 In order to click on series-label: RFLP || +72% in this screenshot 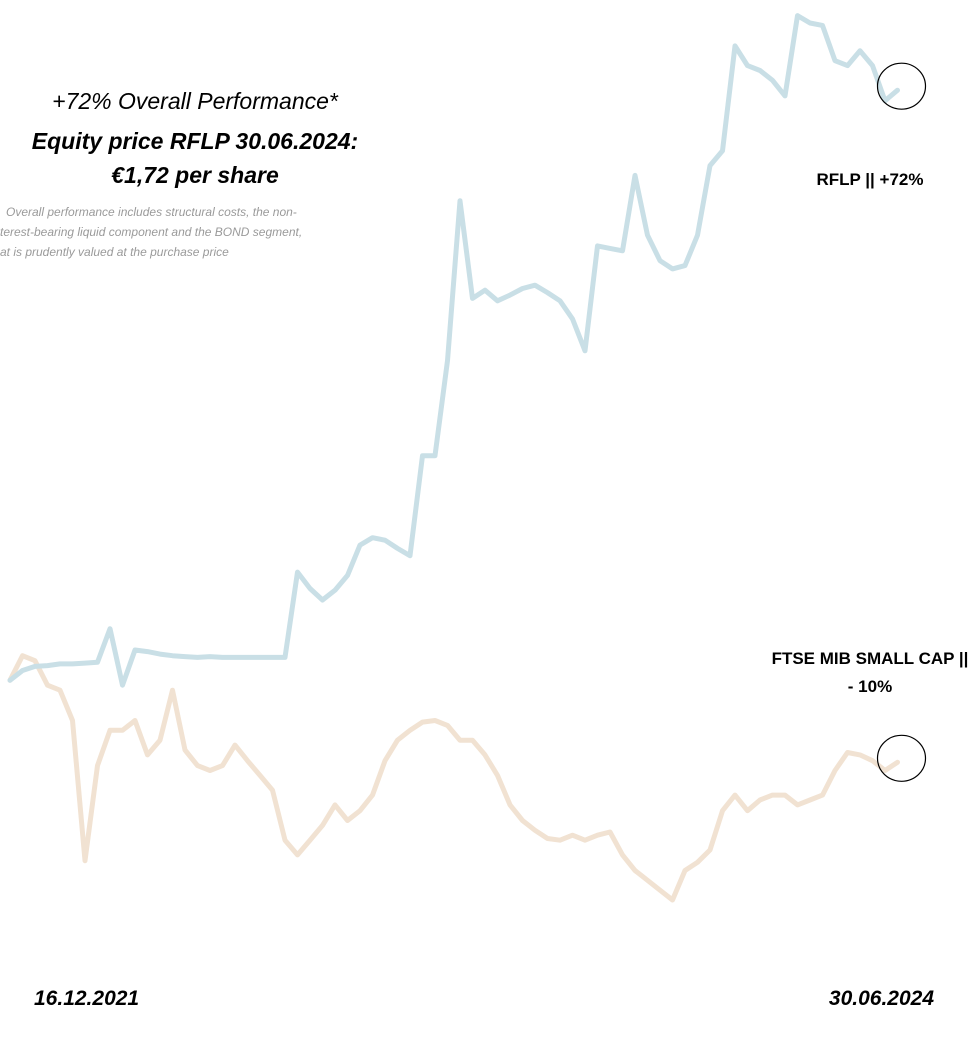, I will do `click(870, 179)`.